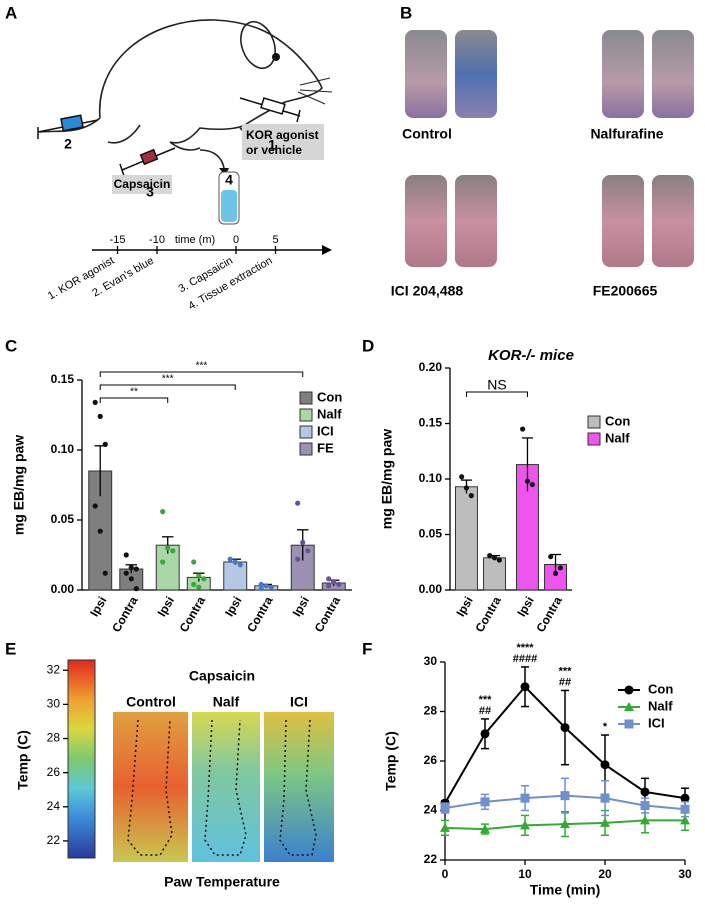 This screenshot has height=913, width=705. What do you see at coordinates (391, 761) in the screenshot?
I see `y-axis-label: Temp (C)` at bounding box center [391, 761].